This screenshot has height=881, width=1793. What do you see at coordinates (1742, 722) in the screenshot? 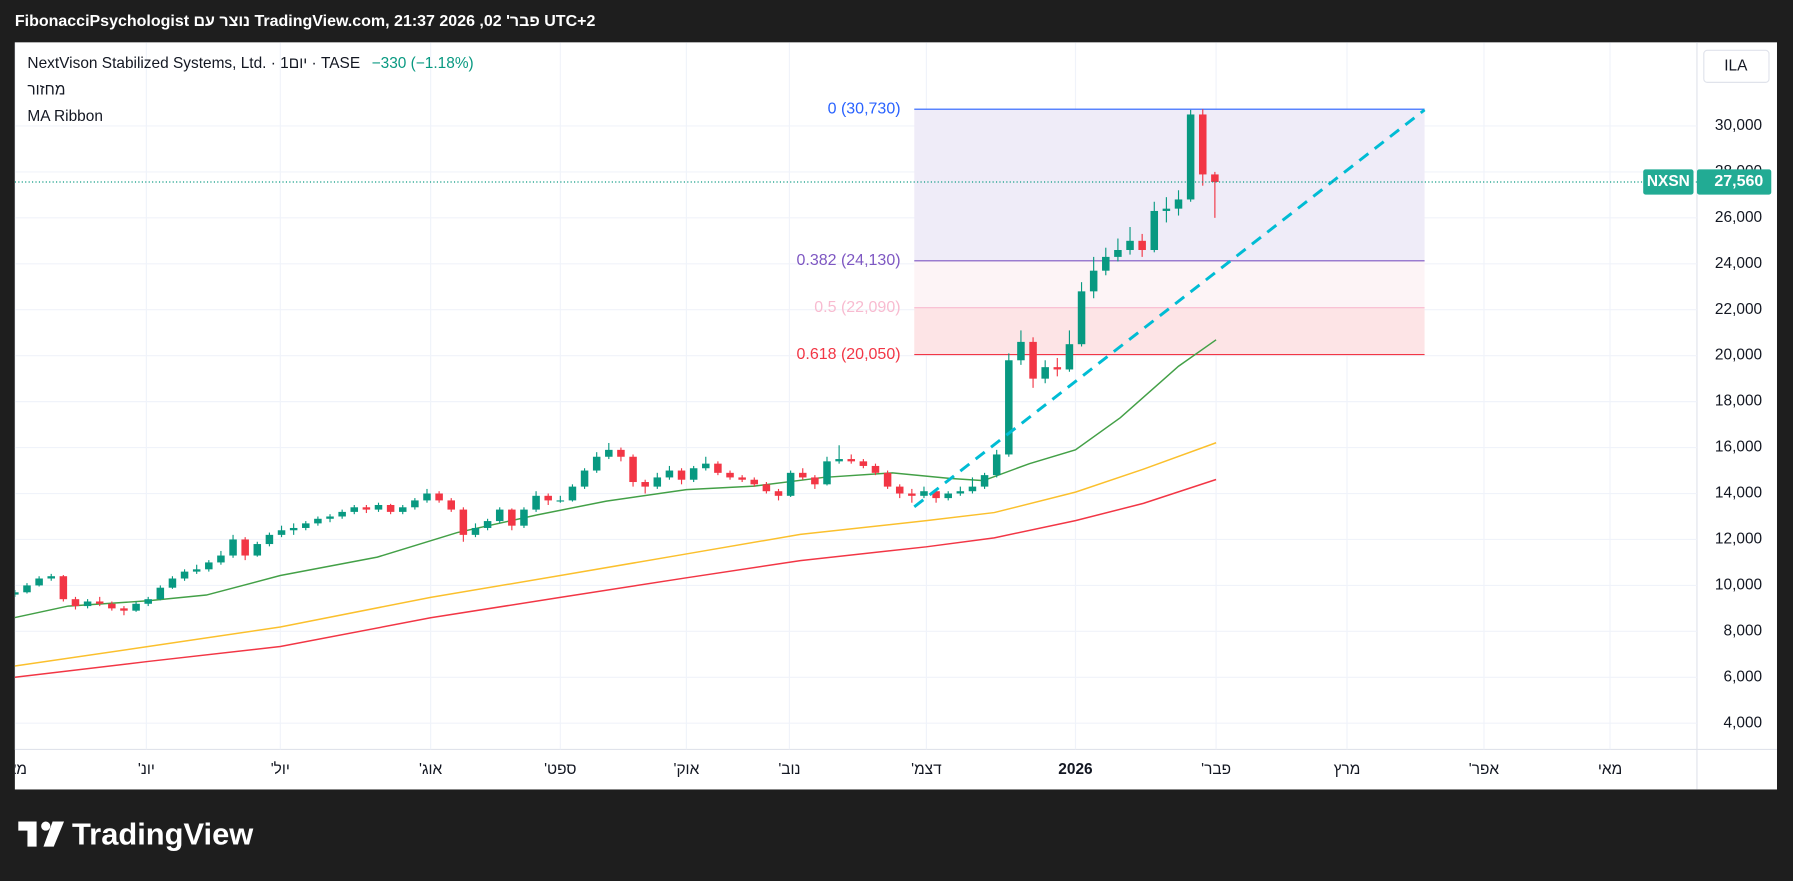
I see `y-tick-label: 4,000` at bounding box center [1742, 722].